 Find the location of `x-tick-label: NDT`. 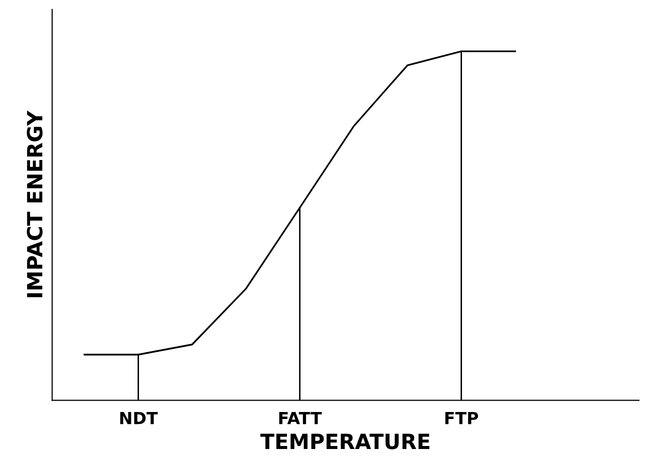

x-tick-label: NDT is located at coordinates (139, 418).